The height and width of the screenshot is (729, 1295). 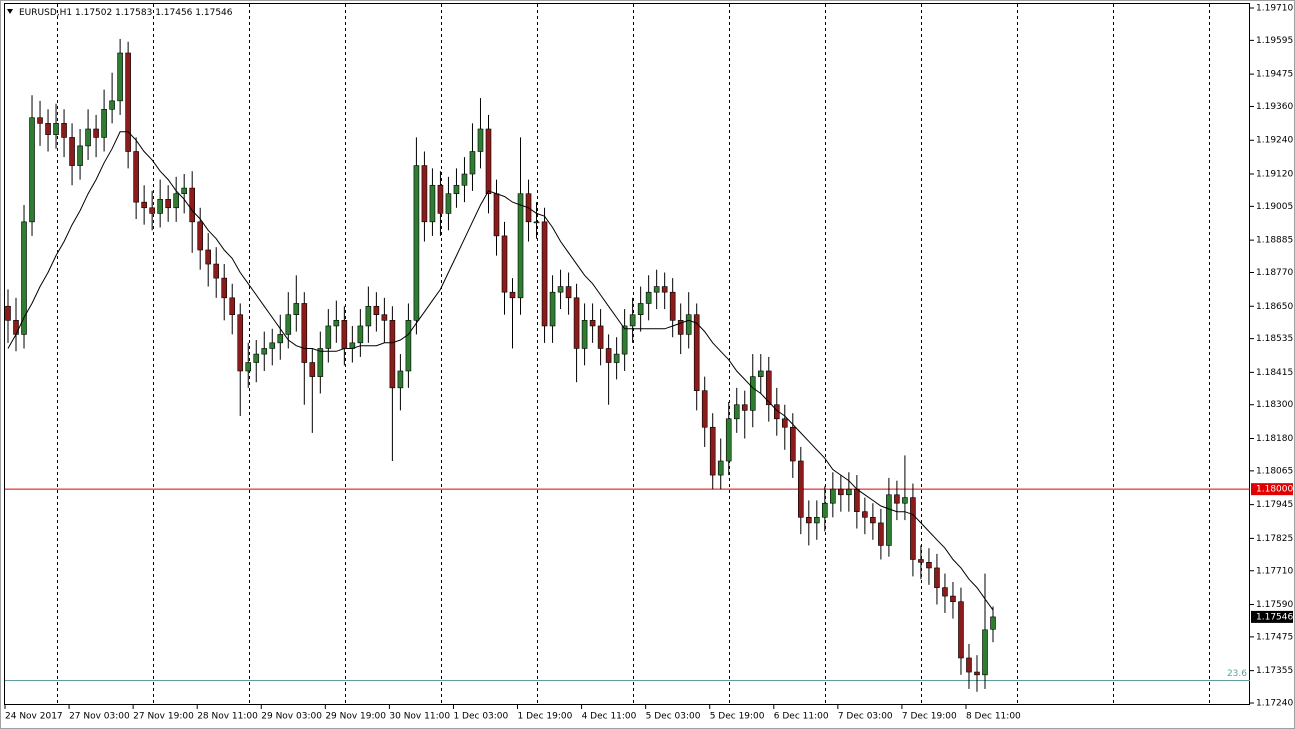 I want to click on y-tick-label: 1.18650, so click(x=1274, y=307).